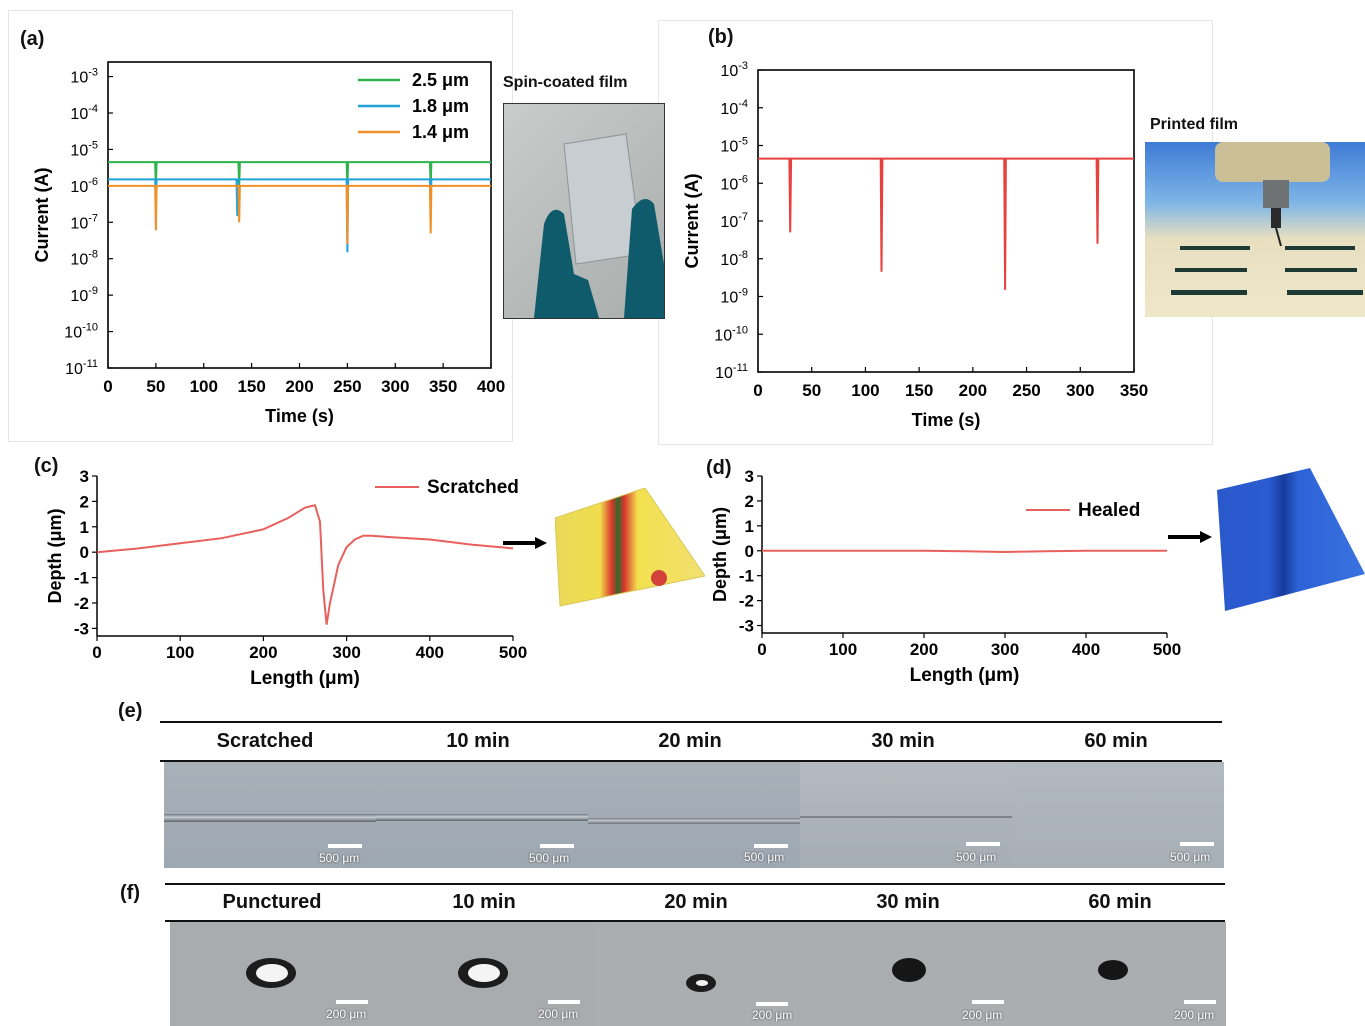 The width and height of the screenshot is (1365, 1026). What do you see at coordinates (695, 921) in the screenshot?
I see `strip-f-header-rule` at bounding box center [695, 921].